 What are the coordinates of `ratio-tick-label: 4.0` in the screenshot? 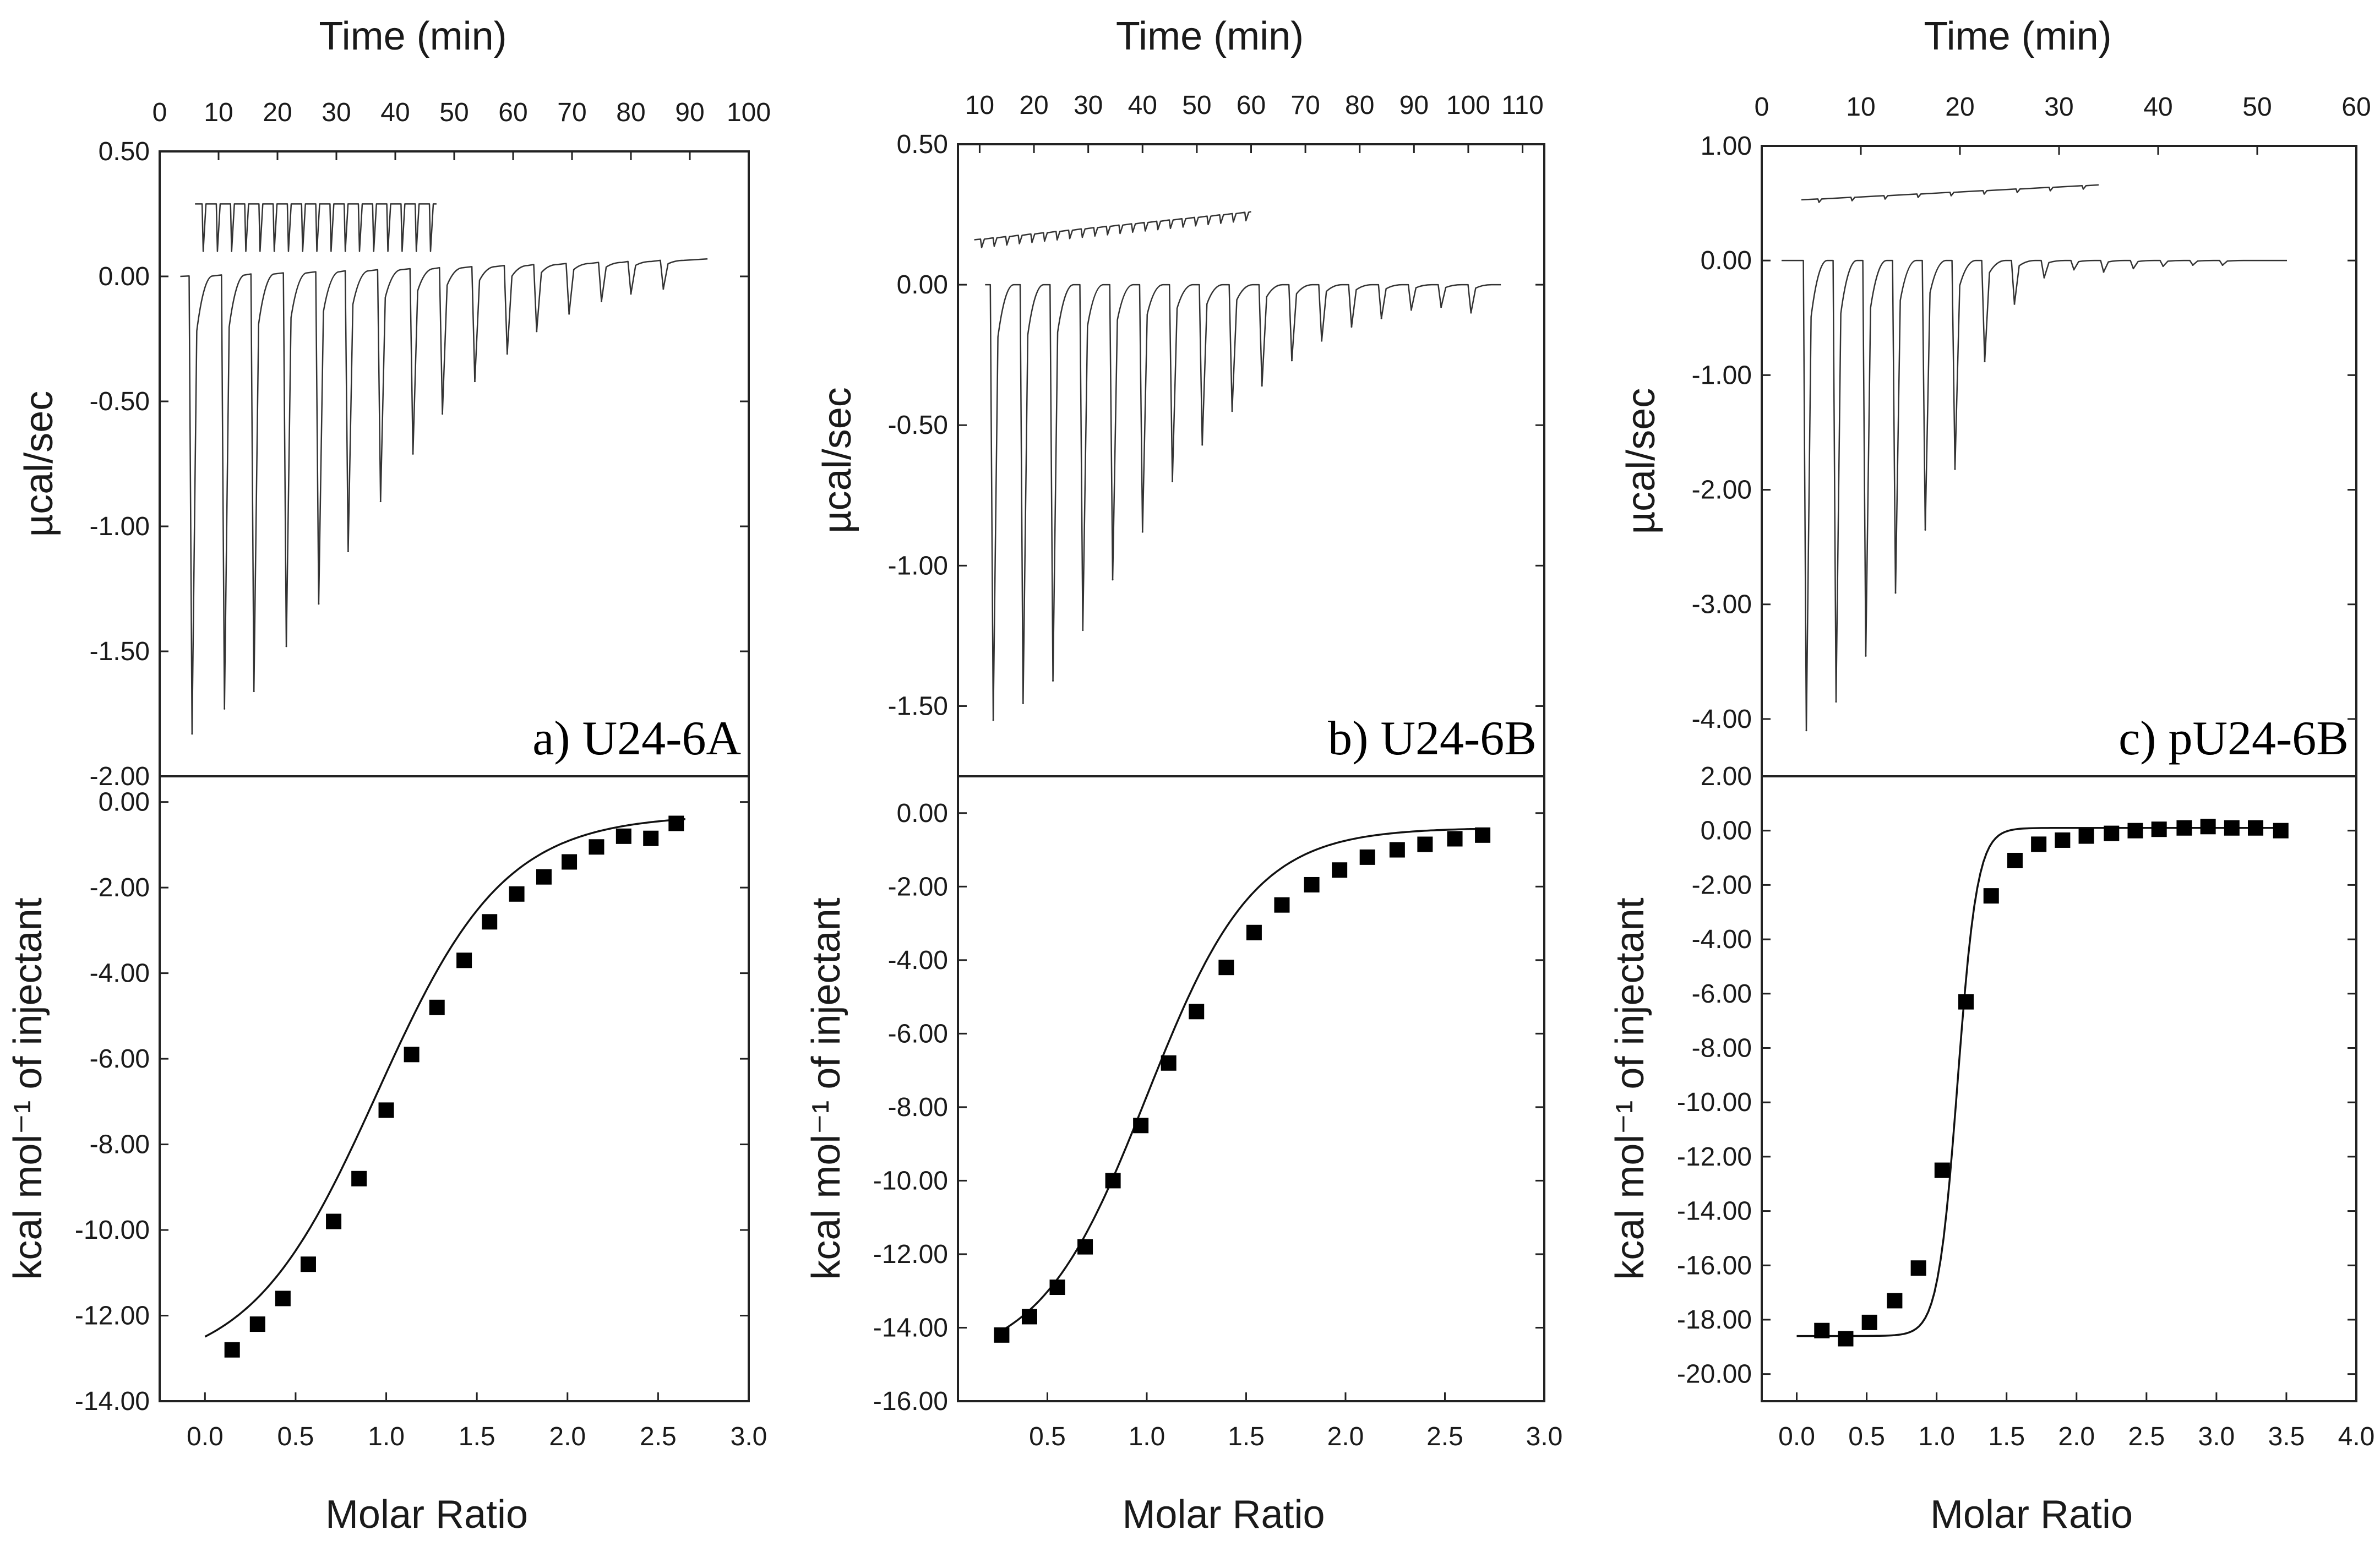 It's located at (2356, 1436).